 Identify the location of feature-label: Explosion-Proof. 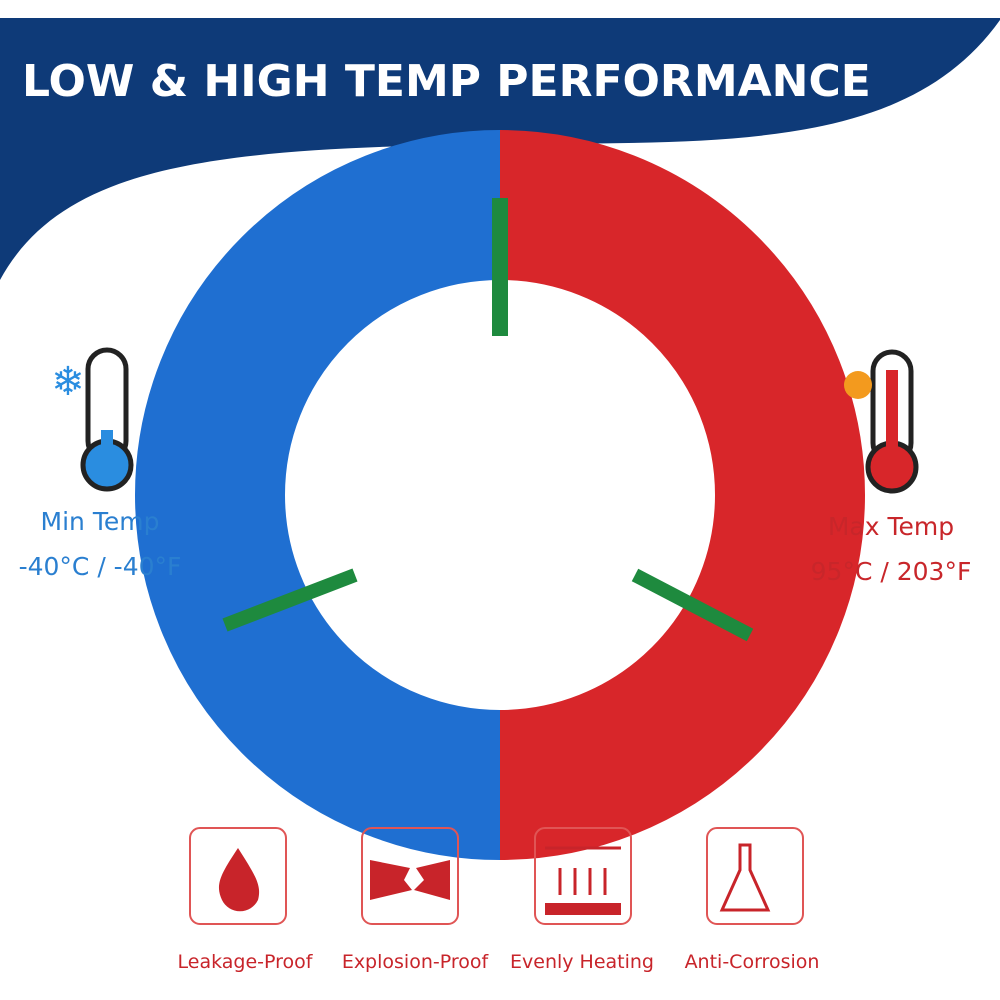
(416, 962).